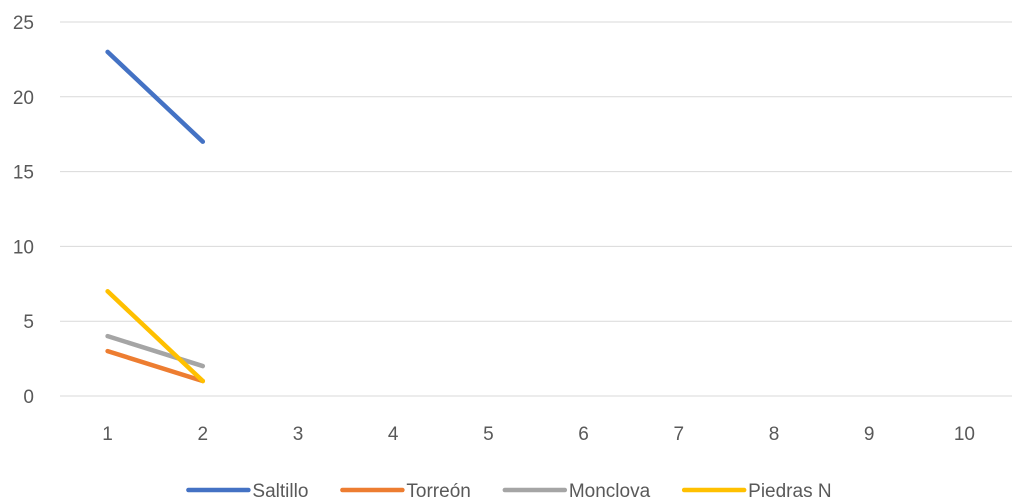 The width and height of the screenshot is (1020, 502). I want to click on y-tick-label: 20, so click(23, 98).